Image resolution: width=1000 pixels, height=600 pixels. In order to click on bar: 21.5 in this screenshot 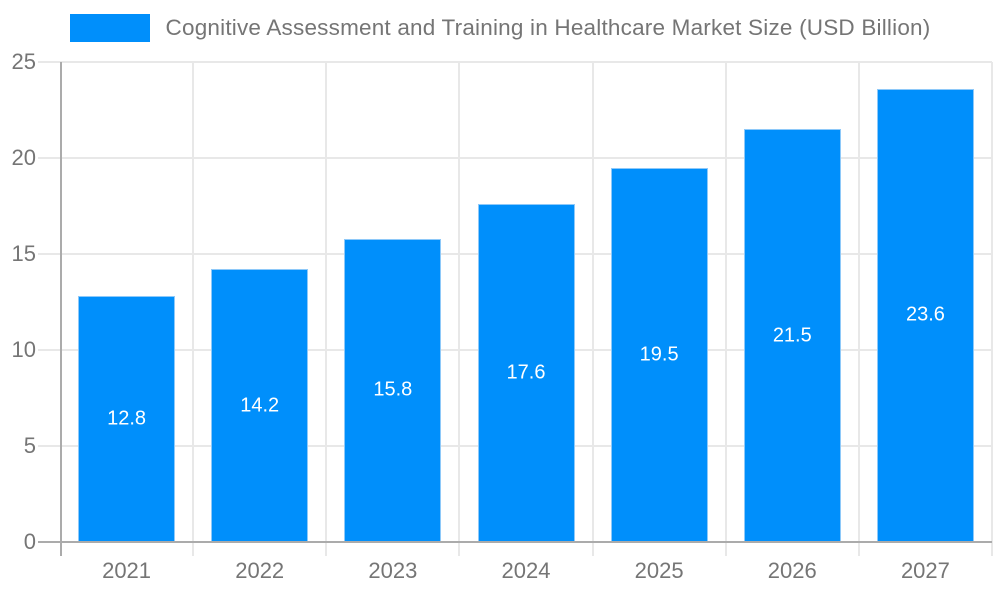, I will do `click(792, 335)`.